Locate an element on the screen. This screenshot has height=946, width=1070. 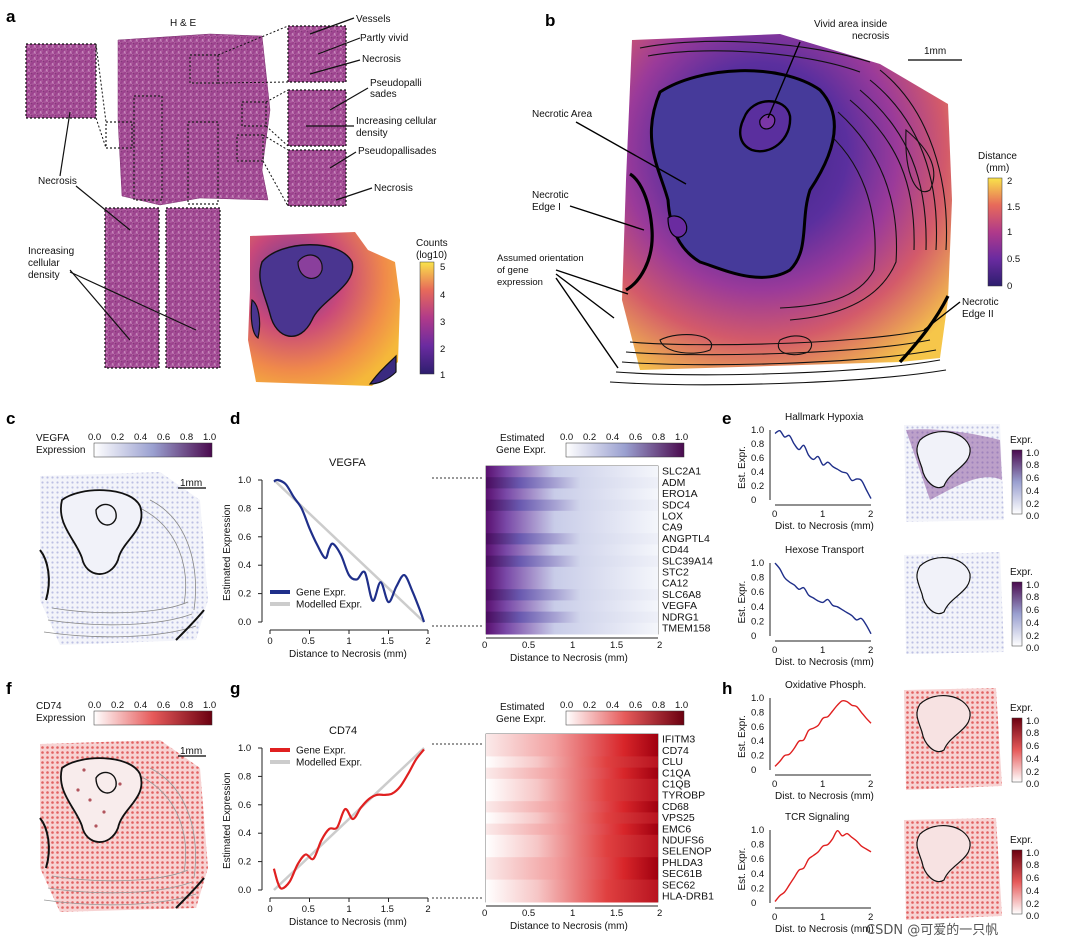
f-tick: 1.0 is located at coordinates (209, 705).